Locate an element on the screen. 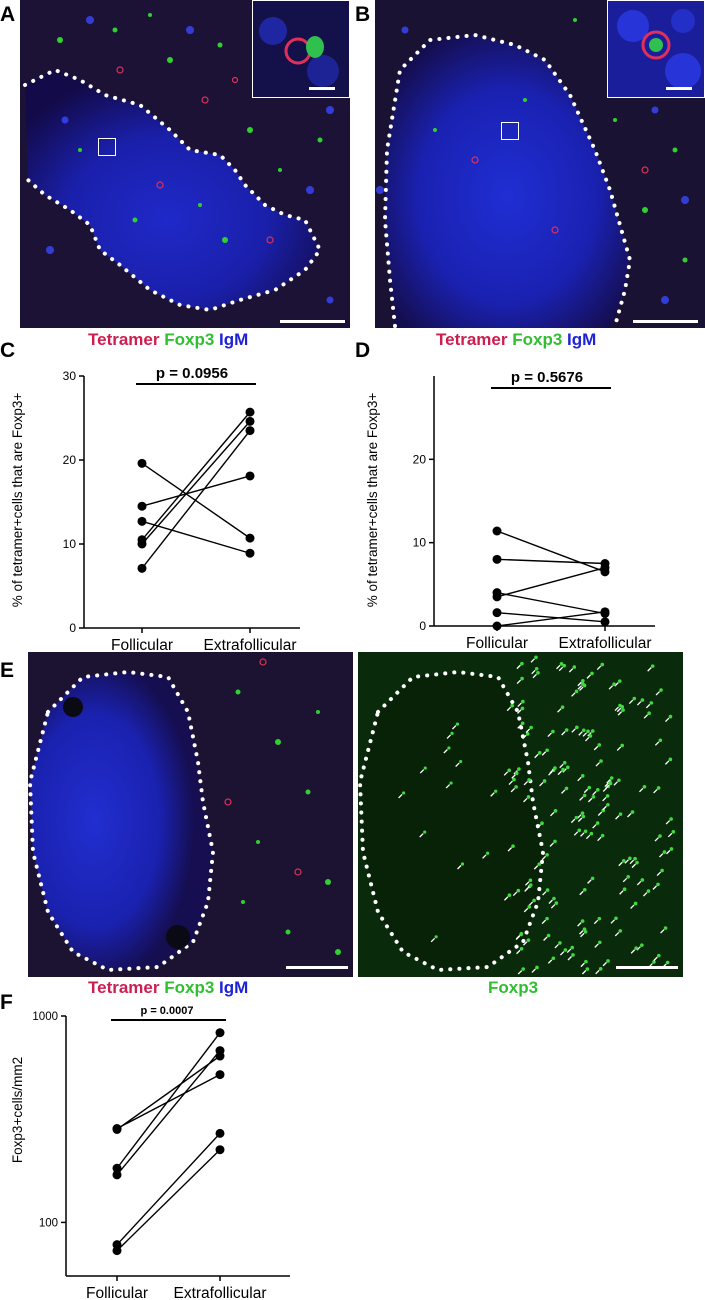  y-tick-label: 10 is located at coordinates (70, 544).